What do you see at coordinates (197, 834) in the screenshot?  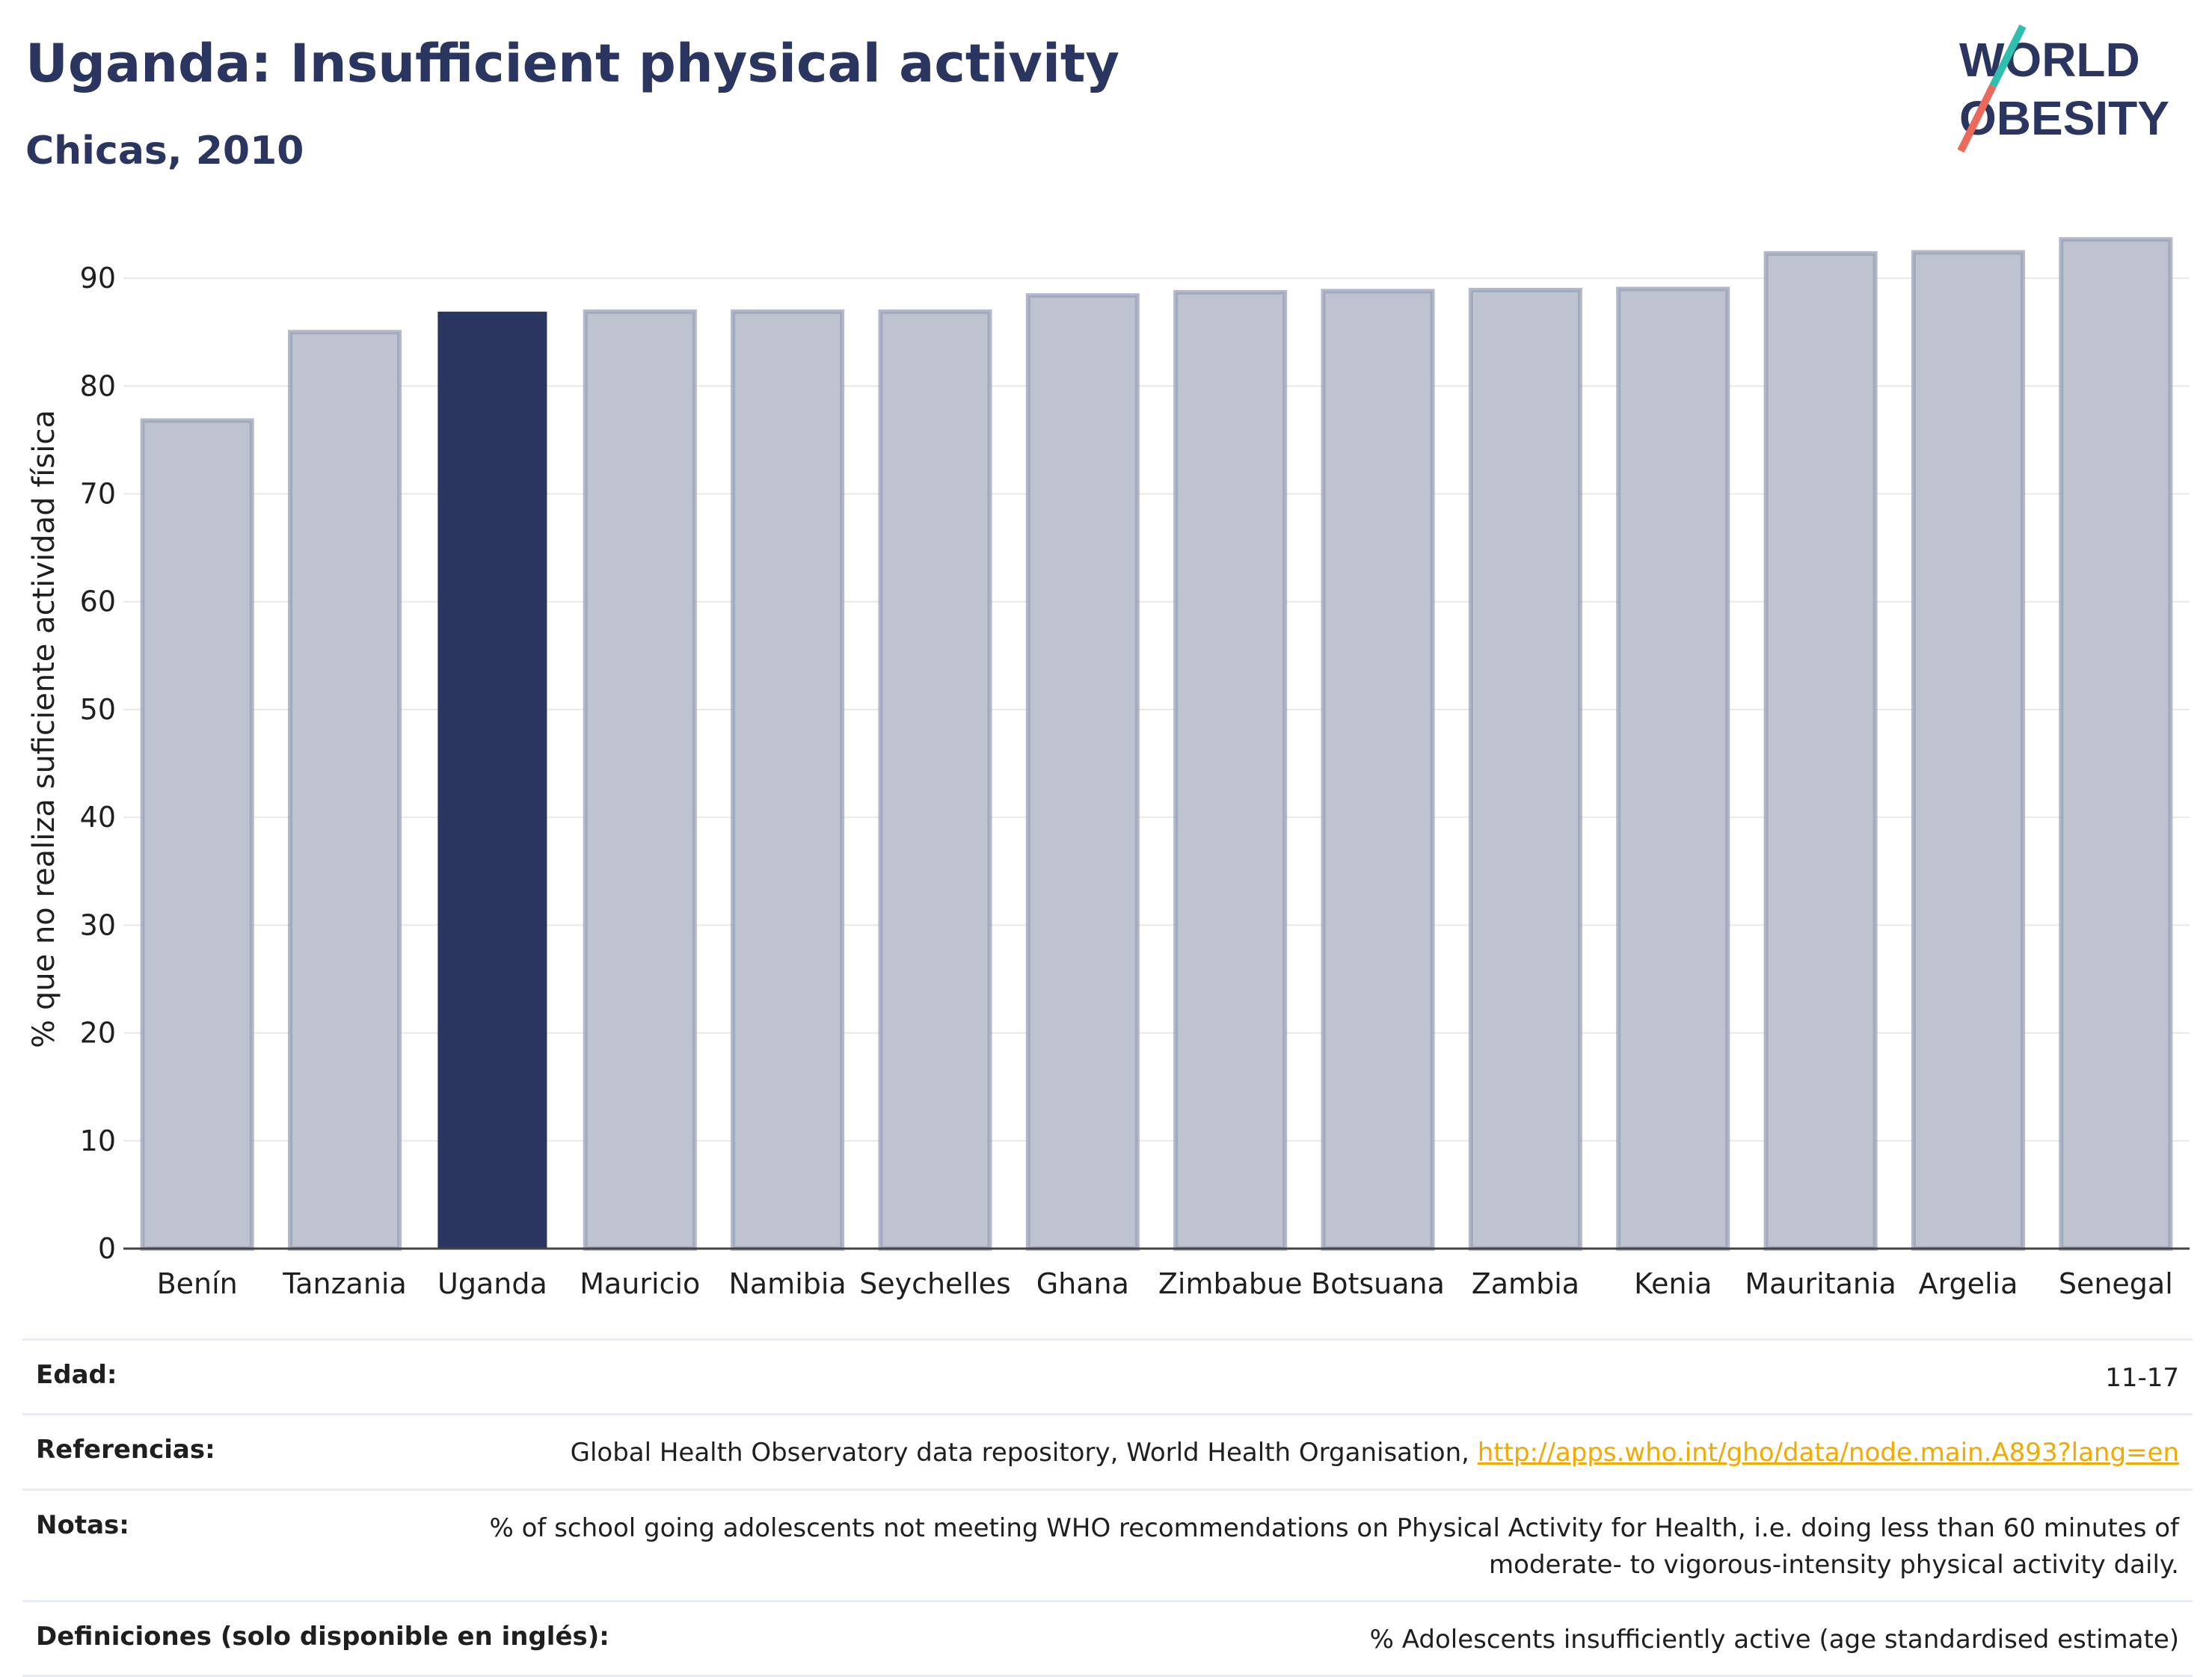 I see `bar-benín` at bounding box center [197, 834].